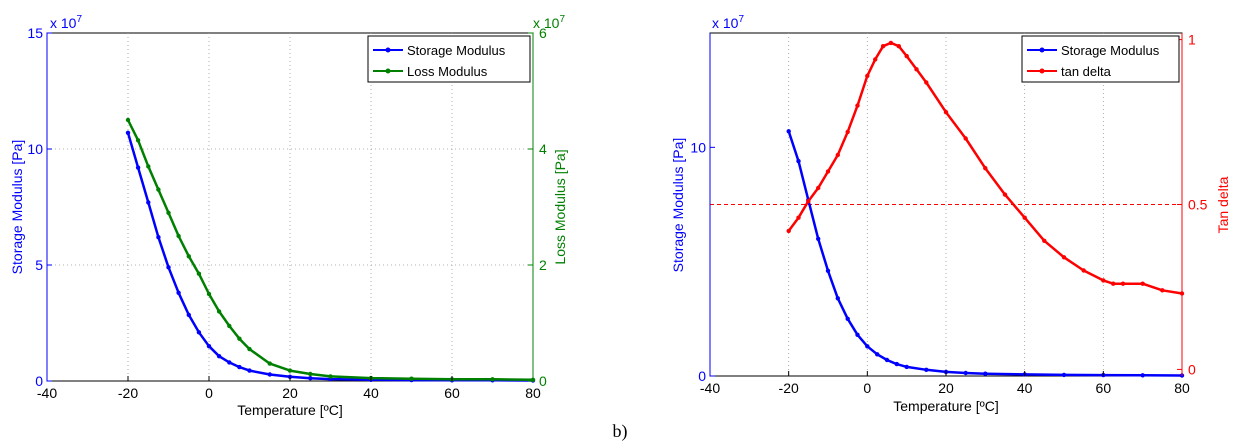 This screenshot has width=1241, height=445. What do you see at coordinates (371, 393) in the screenshot?
I see `x-tick-label: 40` at bounding box center [371, 393].